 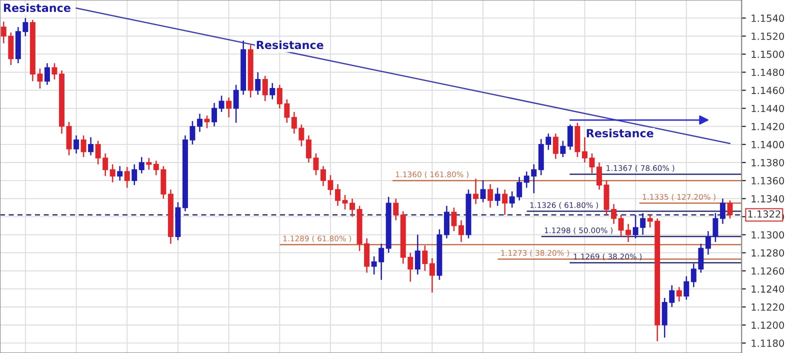 I want to click on y-tick-label: 1.1340, so click(x=768, y=198).